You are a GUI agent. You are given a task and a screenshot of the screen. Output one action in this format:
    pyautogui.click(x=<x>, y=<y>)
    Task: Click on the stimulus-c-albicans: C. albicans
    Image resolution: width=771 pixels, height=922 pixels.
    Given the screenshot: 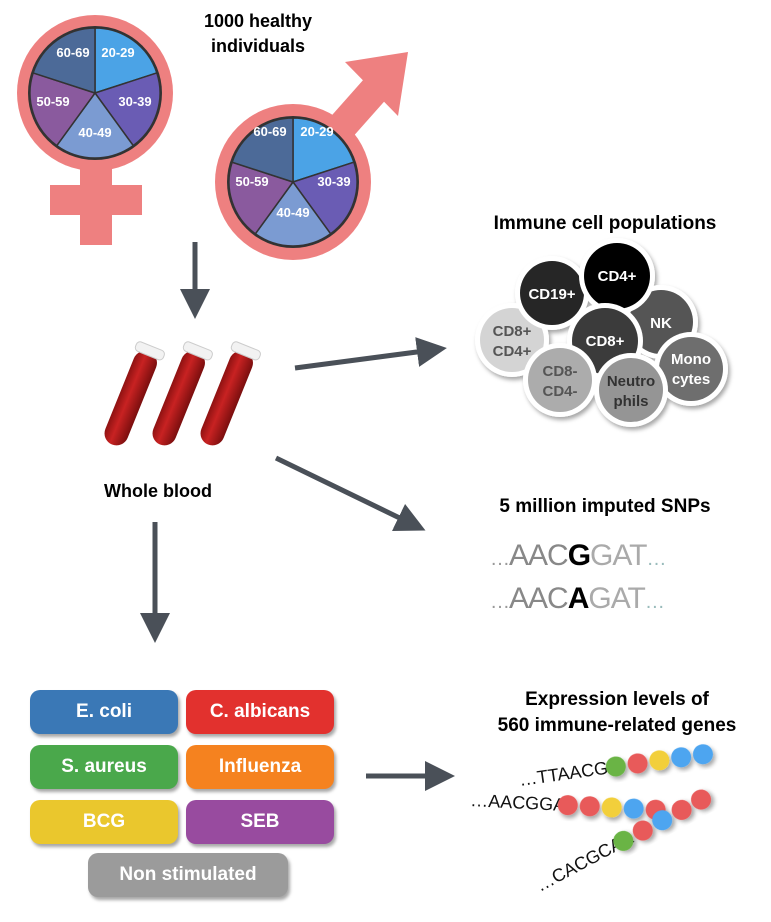 What is the action you would take?
    pyautogui.click(x=260, y=712)
    